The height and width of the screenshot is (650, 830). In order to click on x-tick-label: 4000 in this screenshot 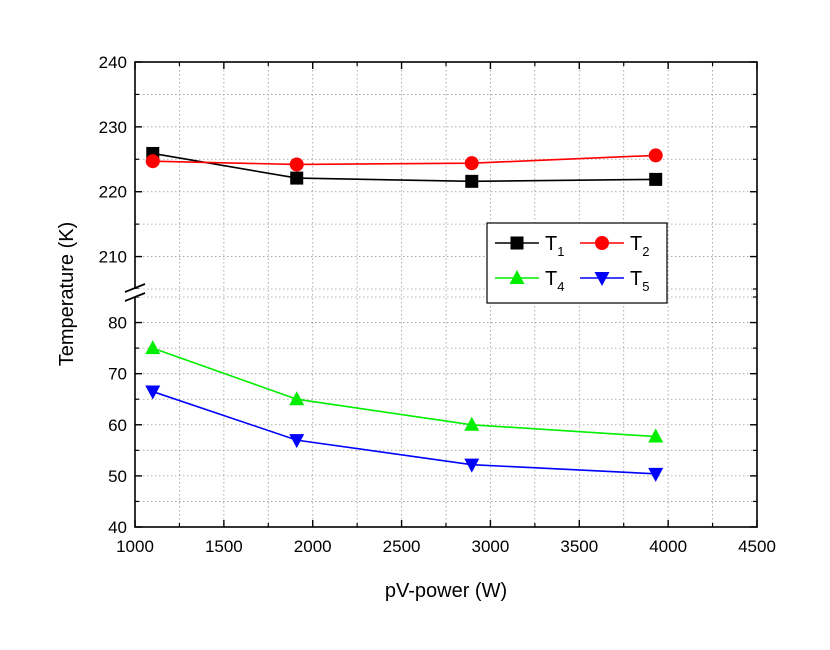, I will do `click(668, 546)`.